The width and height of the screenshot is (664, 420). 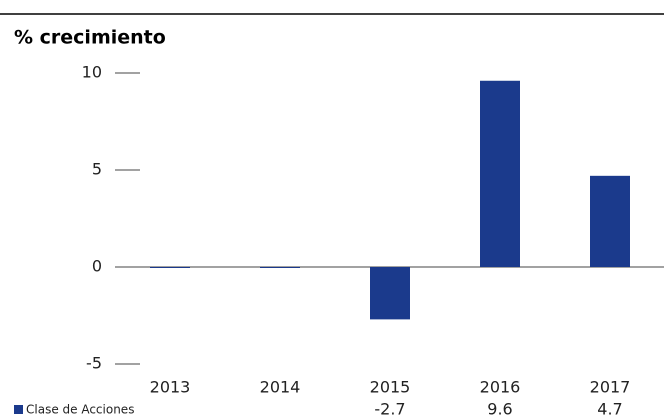 I want to click on value-label: 4.7, so click(x=609, y=409).